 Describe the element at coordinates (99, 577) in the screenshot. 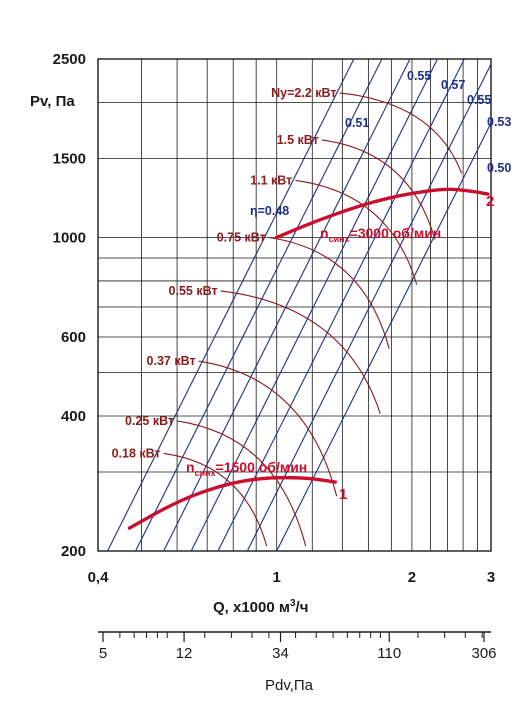

I see `x-tick-label: 0,4` at that location.